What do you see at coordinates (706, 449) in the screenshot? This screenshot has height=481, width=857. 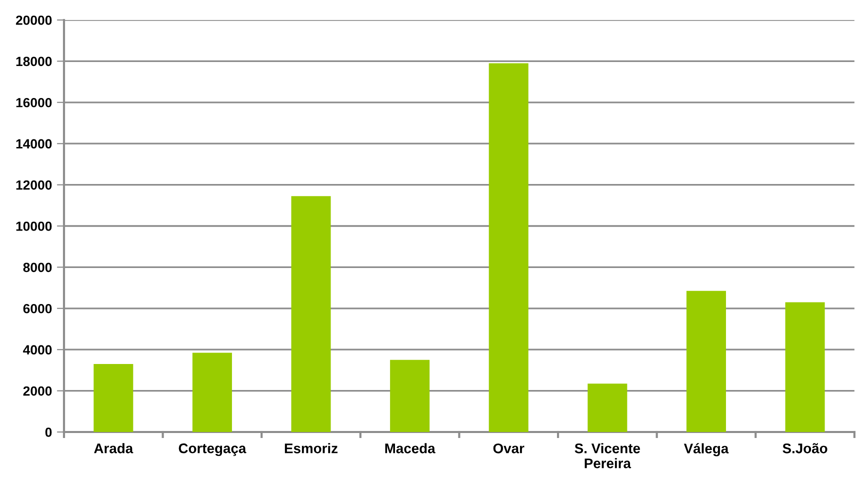 I see `x-tick-label: Válega` at bounding box center [706, 449].